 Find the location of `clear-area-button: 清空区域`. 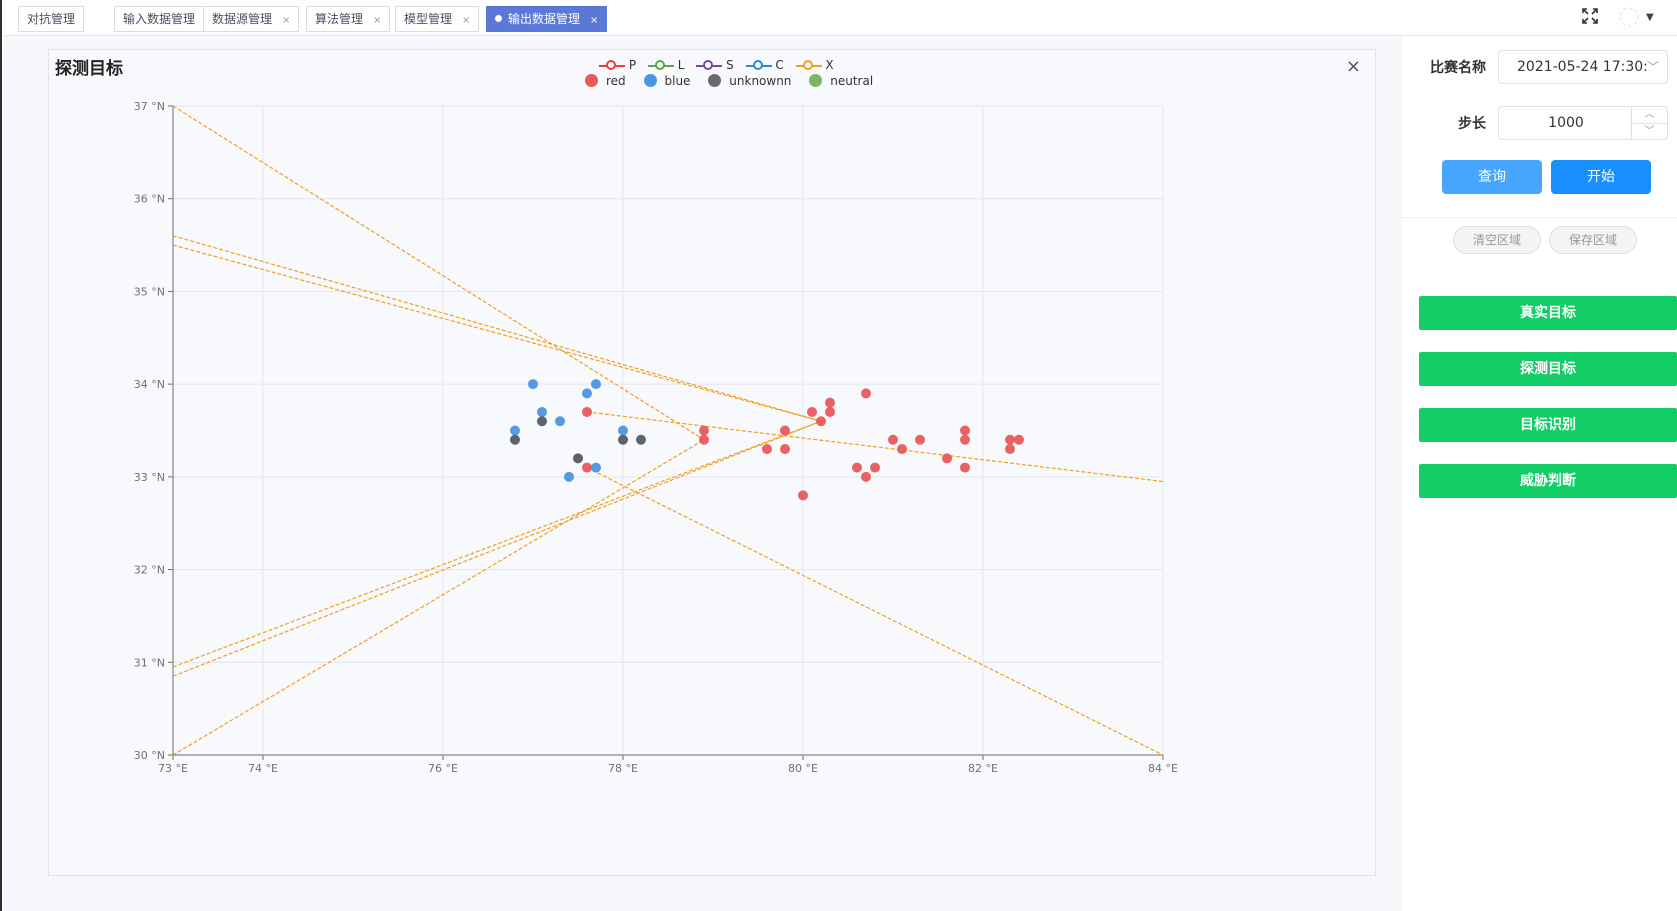

clear-area-button: 清空区域 is located at coordinates (1497, 240).